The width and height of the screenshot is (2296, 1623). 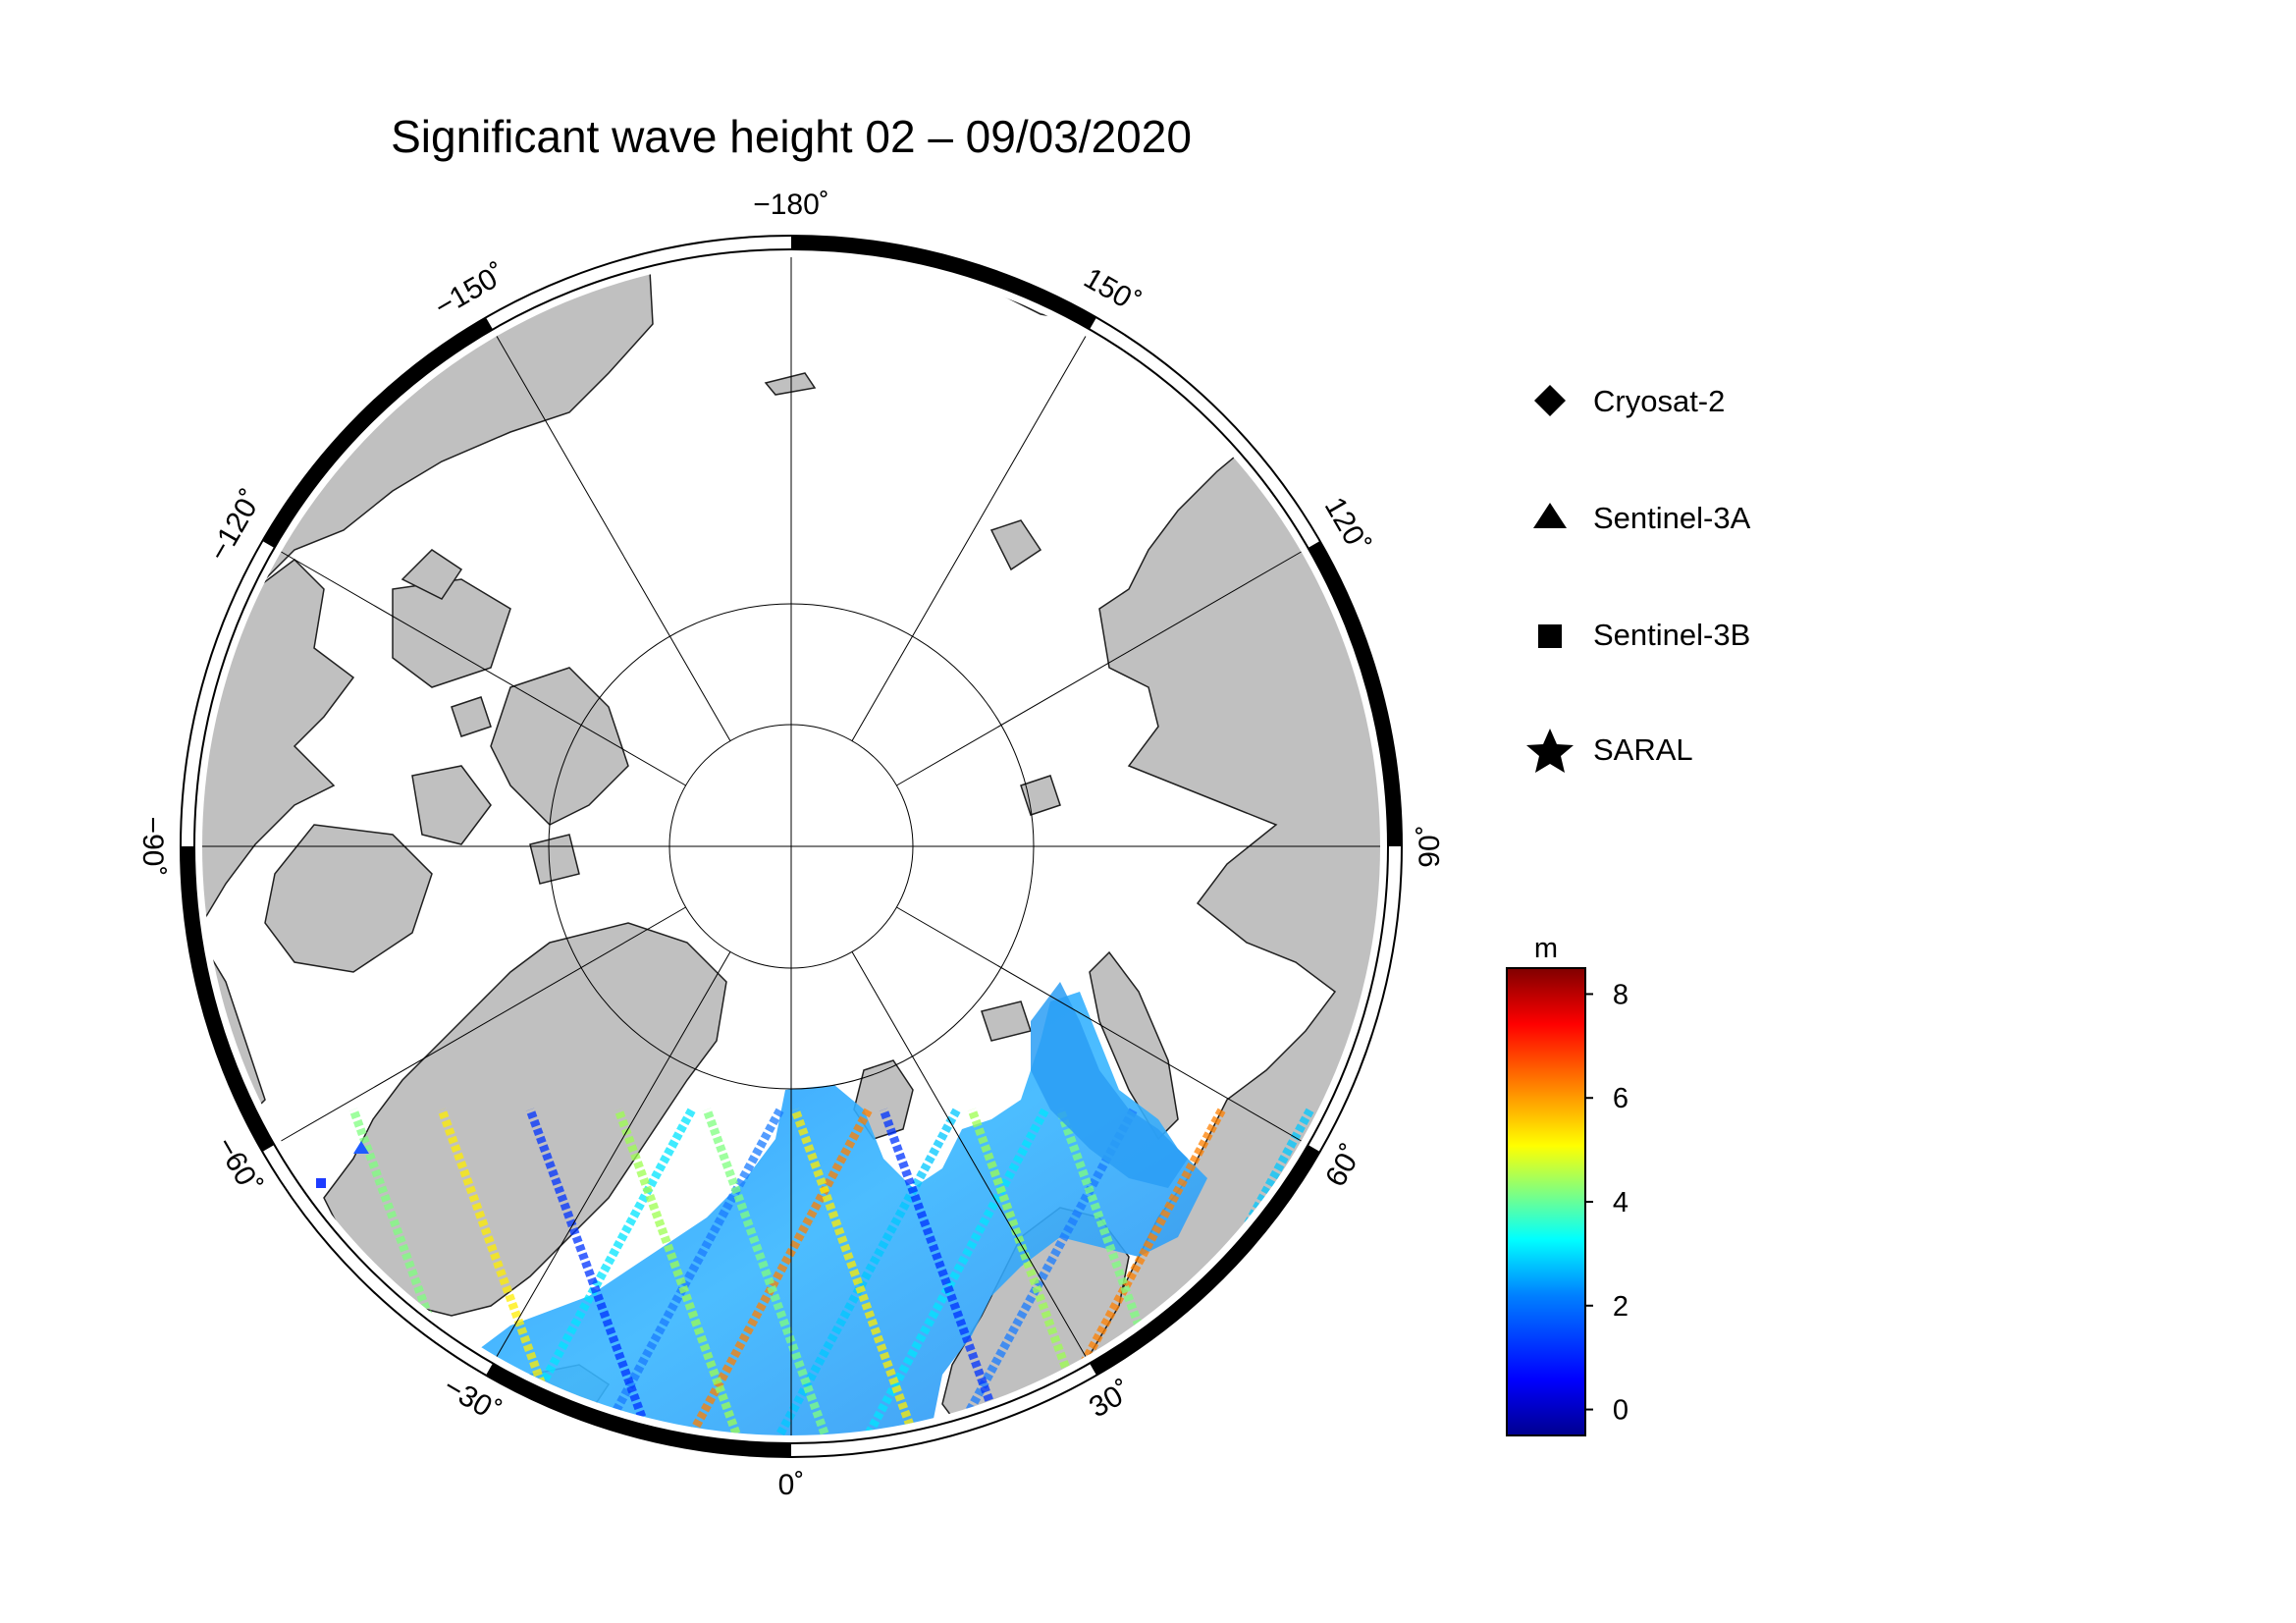 I want to click on longitude-label: 60˚, so click(x=1343, y=1165).